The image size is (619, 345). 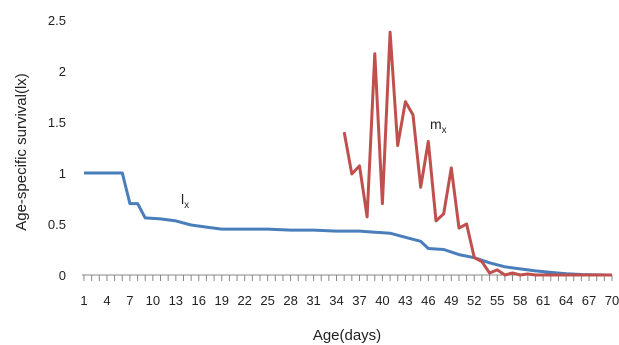 I want to click on y-tick-label: 0, so click(x=62, y=275).